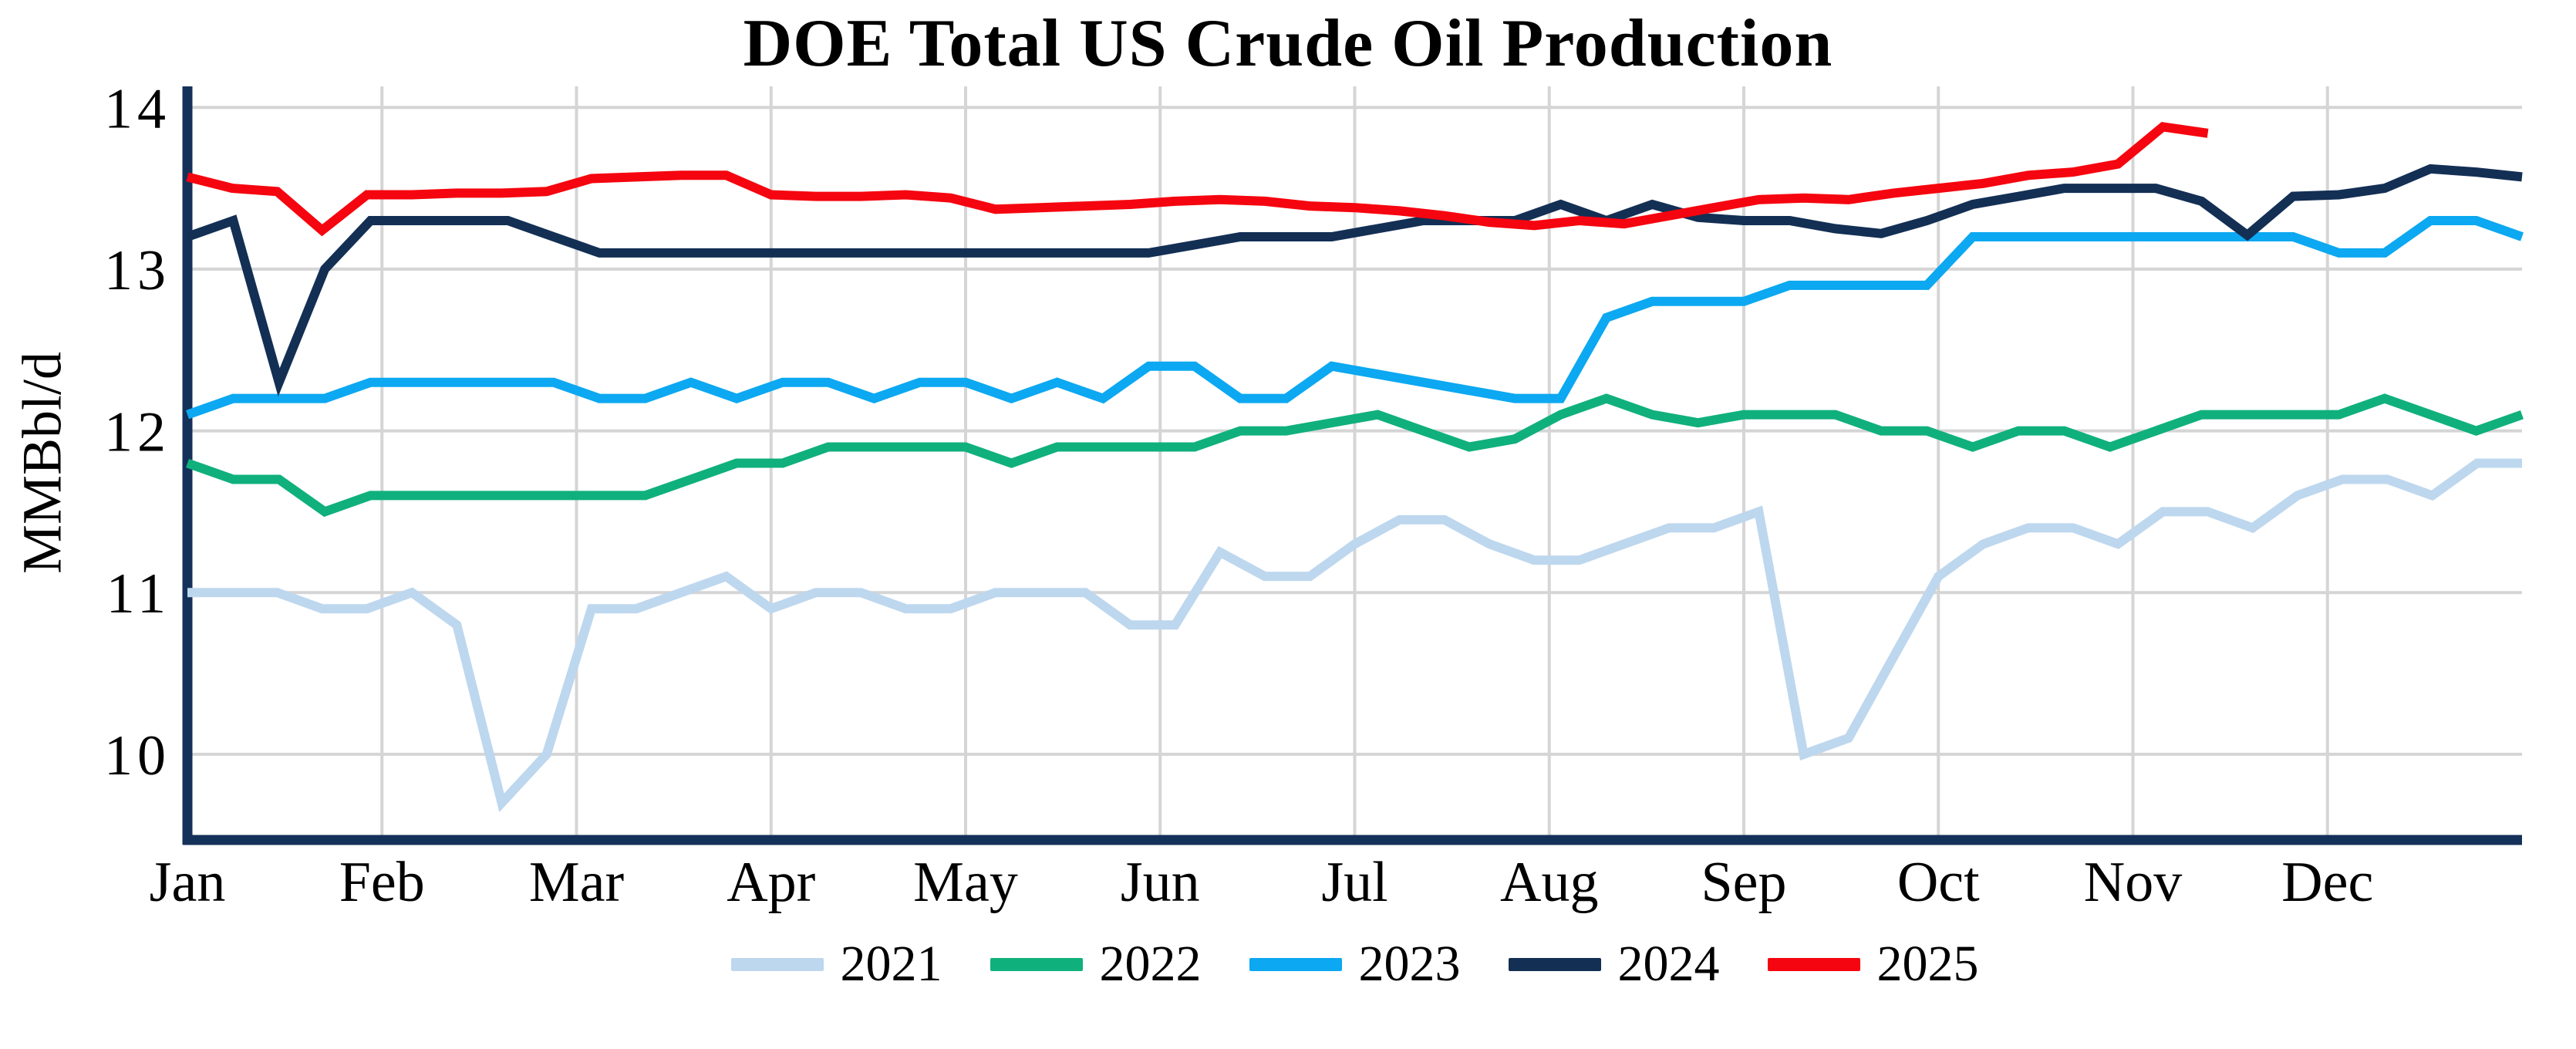 The height and width of the screenshot is (1049, 2576). I want to click on legend-label-2023: 2023, so click(1409, 964).